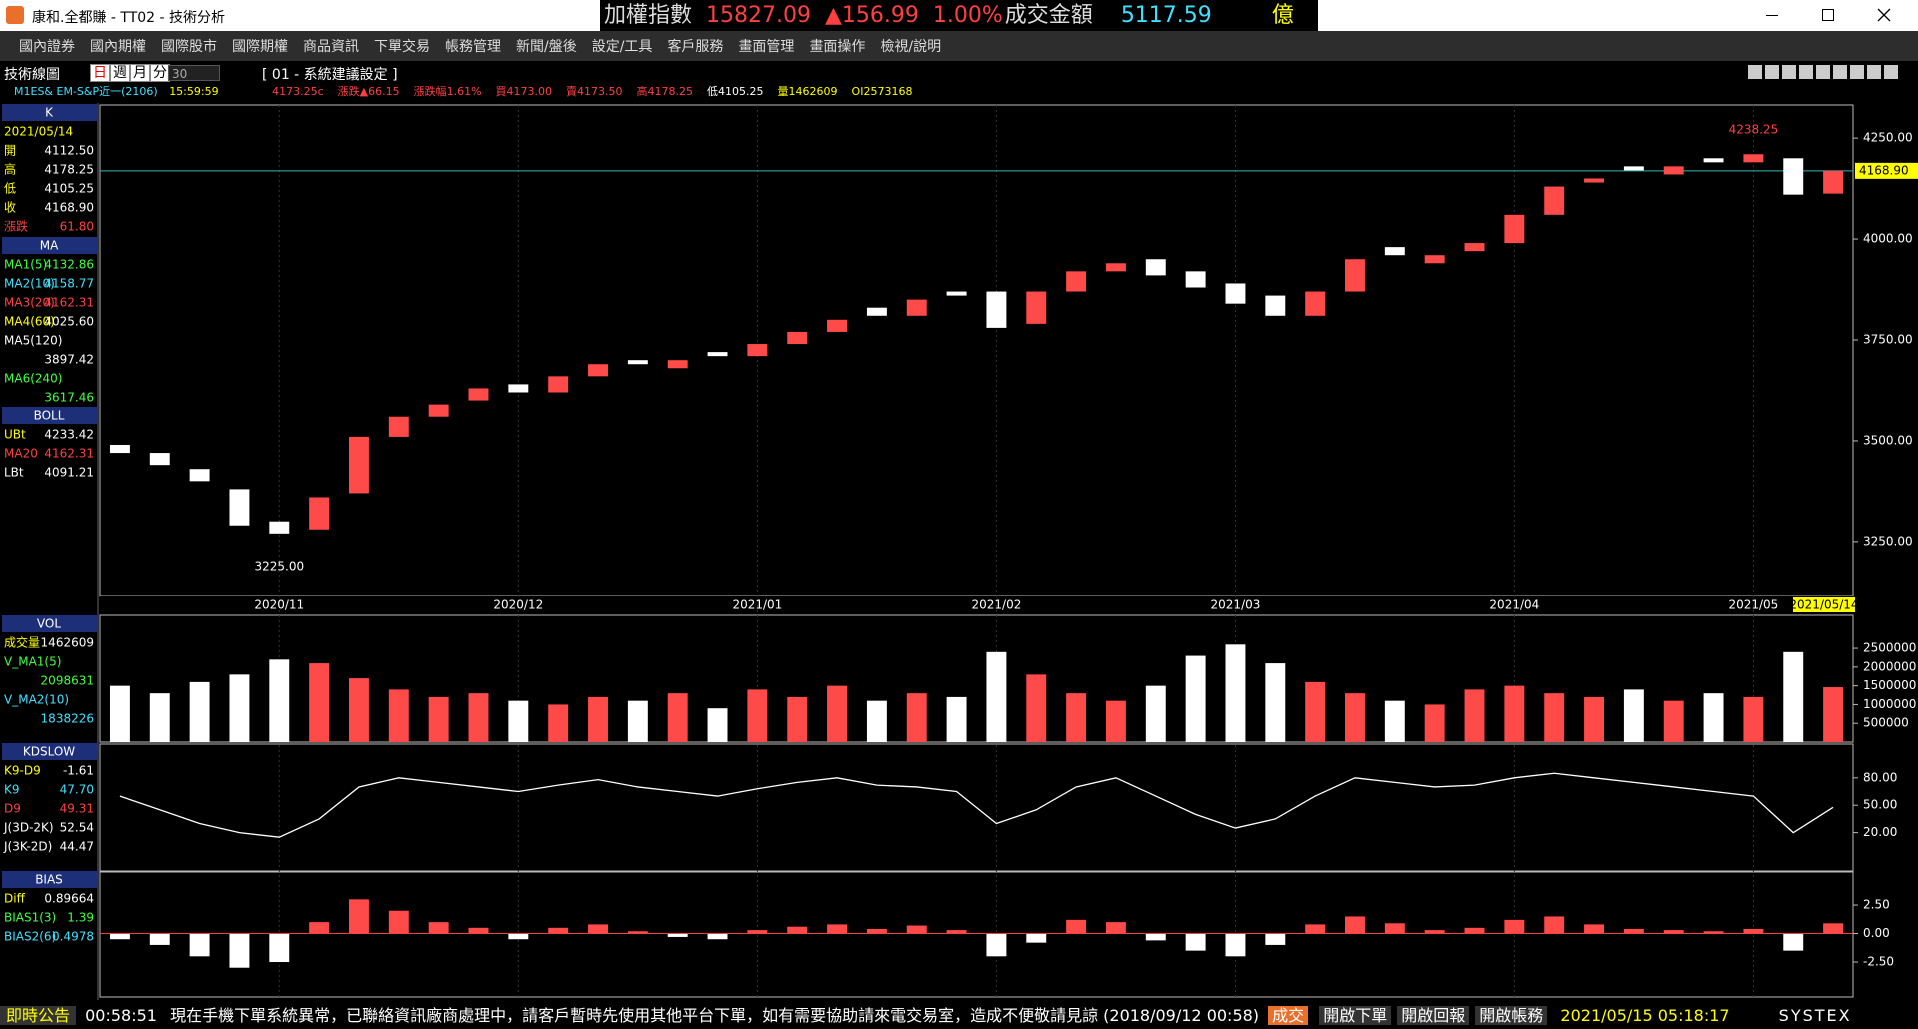 This screenshot has height=1029, width=1918. I want to click on y-tick-label: 3250.00, so click(1888, 541).